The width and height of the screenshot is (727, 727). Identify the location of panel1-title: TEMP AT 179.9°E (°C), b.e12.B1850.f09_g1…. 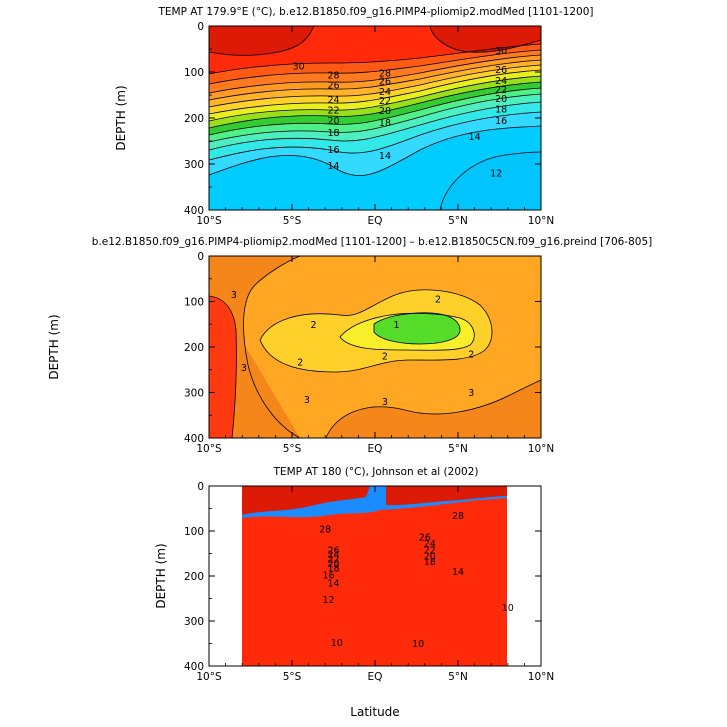
(375, 12).